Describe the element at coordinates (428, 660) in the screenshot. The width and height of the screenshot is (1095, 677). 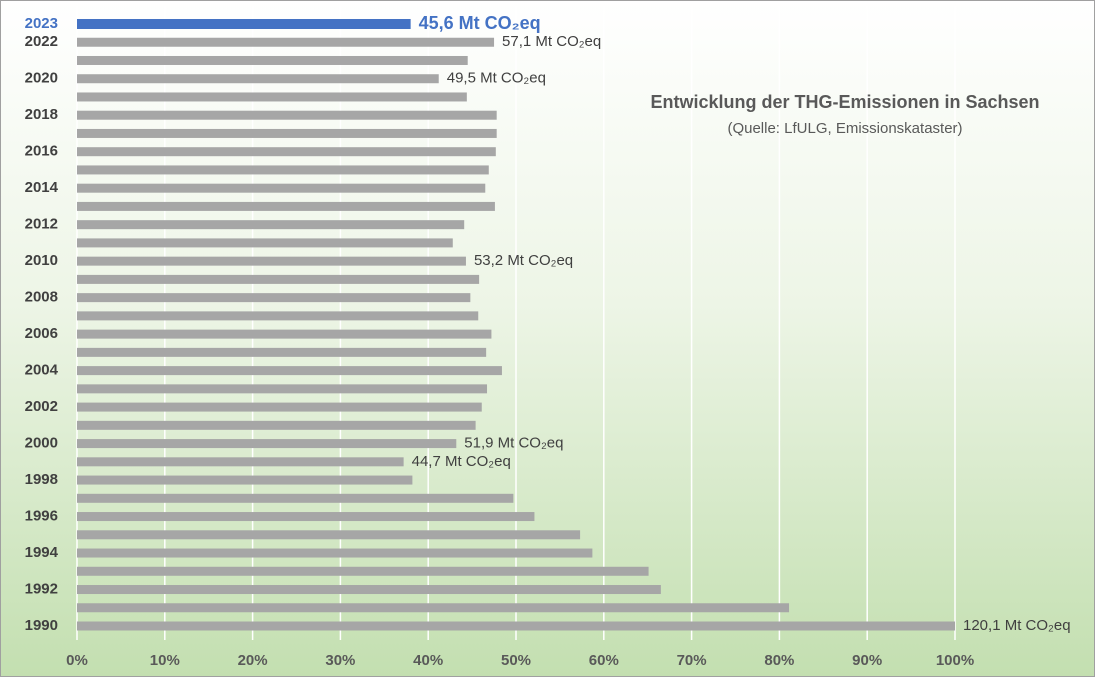
I see `x-tick-label: 40%` at that location.